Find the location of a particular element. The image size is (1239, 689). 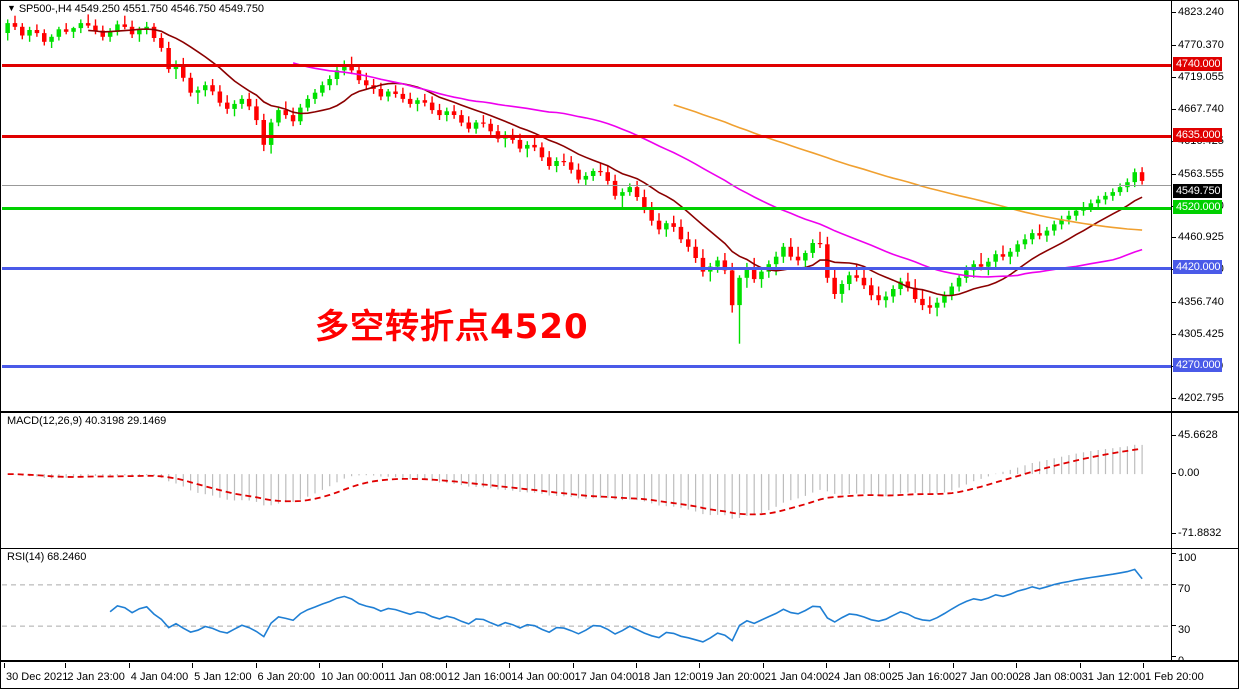

rsi-axis-tick-label: 30 is located at coordinates (1184, 630).